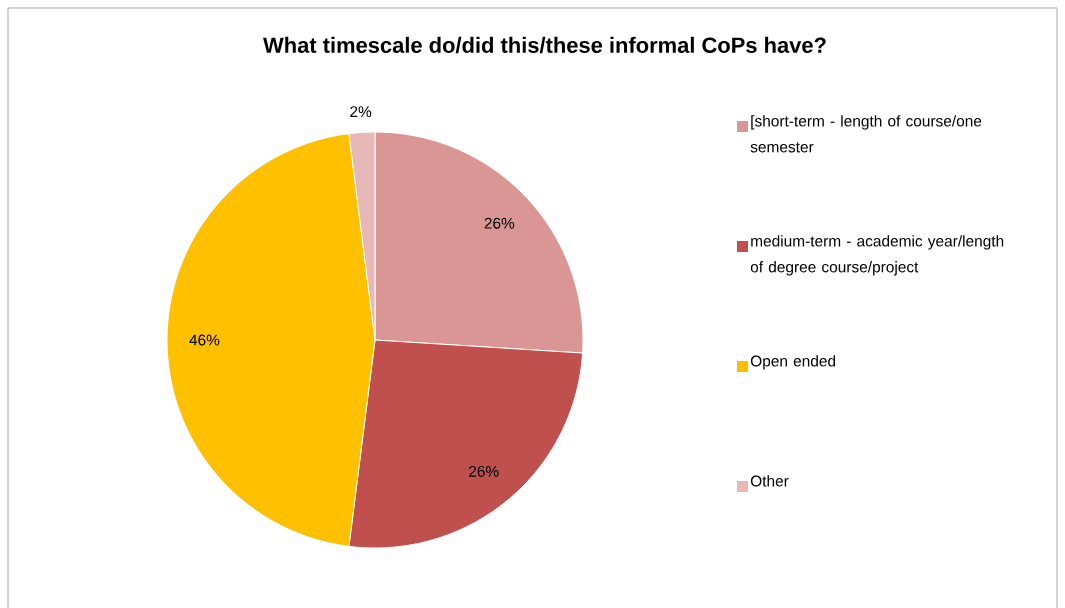  What do you see at coordinates (769, 481) in the screenshot?
I see `legend-label: Other` at bounding box center [769, 481].